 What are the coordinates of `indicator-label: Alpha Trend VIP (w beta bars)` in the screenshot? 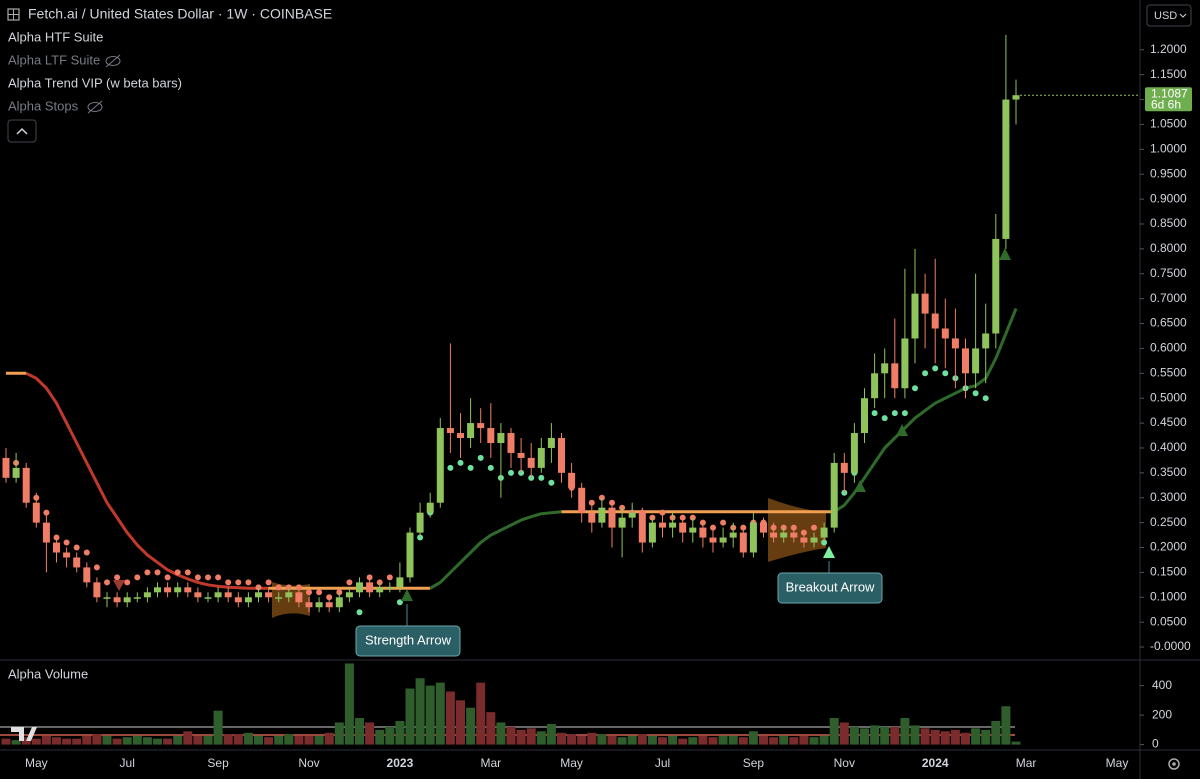 It's located at (95, 82).